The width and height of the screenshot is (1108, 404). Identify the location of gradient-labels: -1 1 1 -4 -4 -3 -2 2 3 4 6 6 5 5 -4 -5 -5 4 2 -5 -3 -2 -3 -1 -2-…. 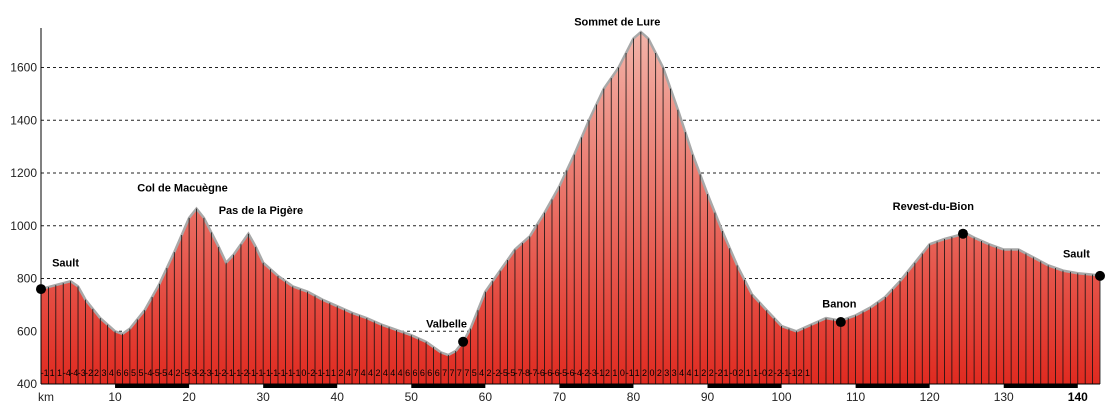
(425, 373).